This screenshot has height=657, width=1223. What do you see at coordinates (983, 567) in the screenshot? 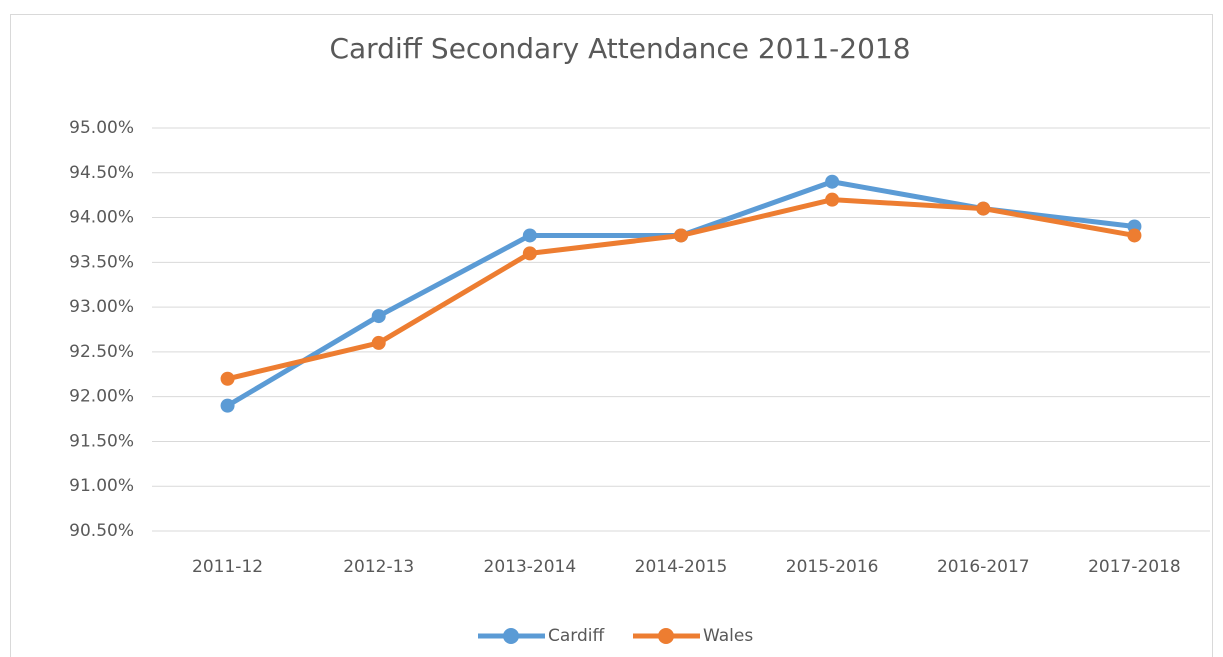
I see `x-tick-label: 2016-2017` at bounding box center [983, 567].